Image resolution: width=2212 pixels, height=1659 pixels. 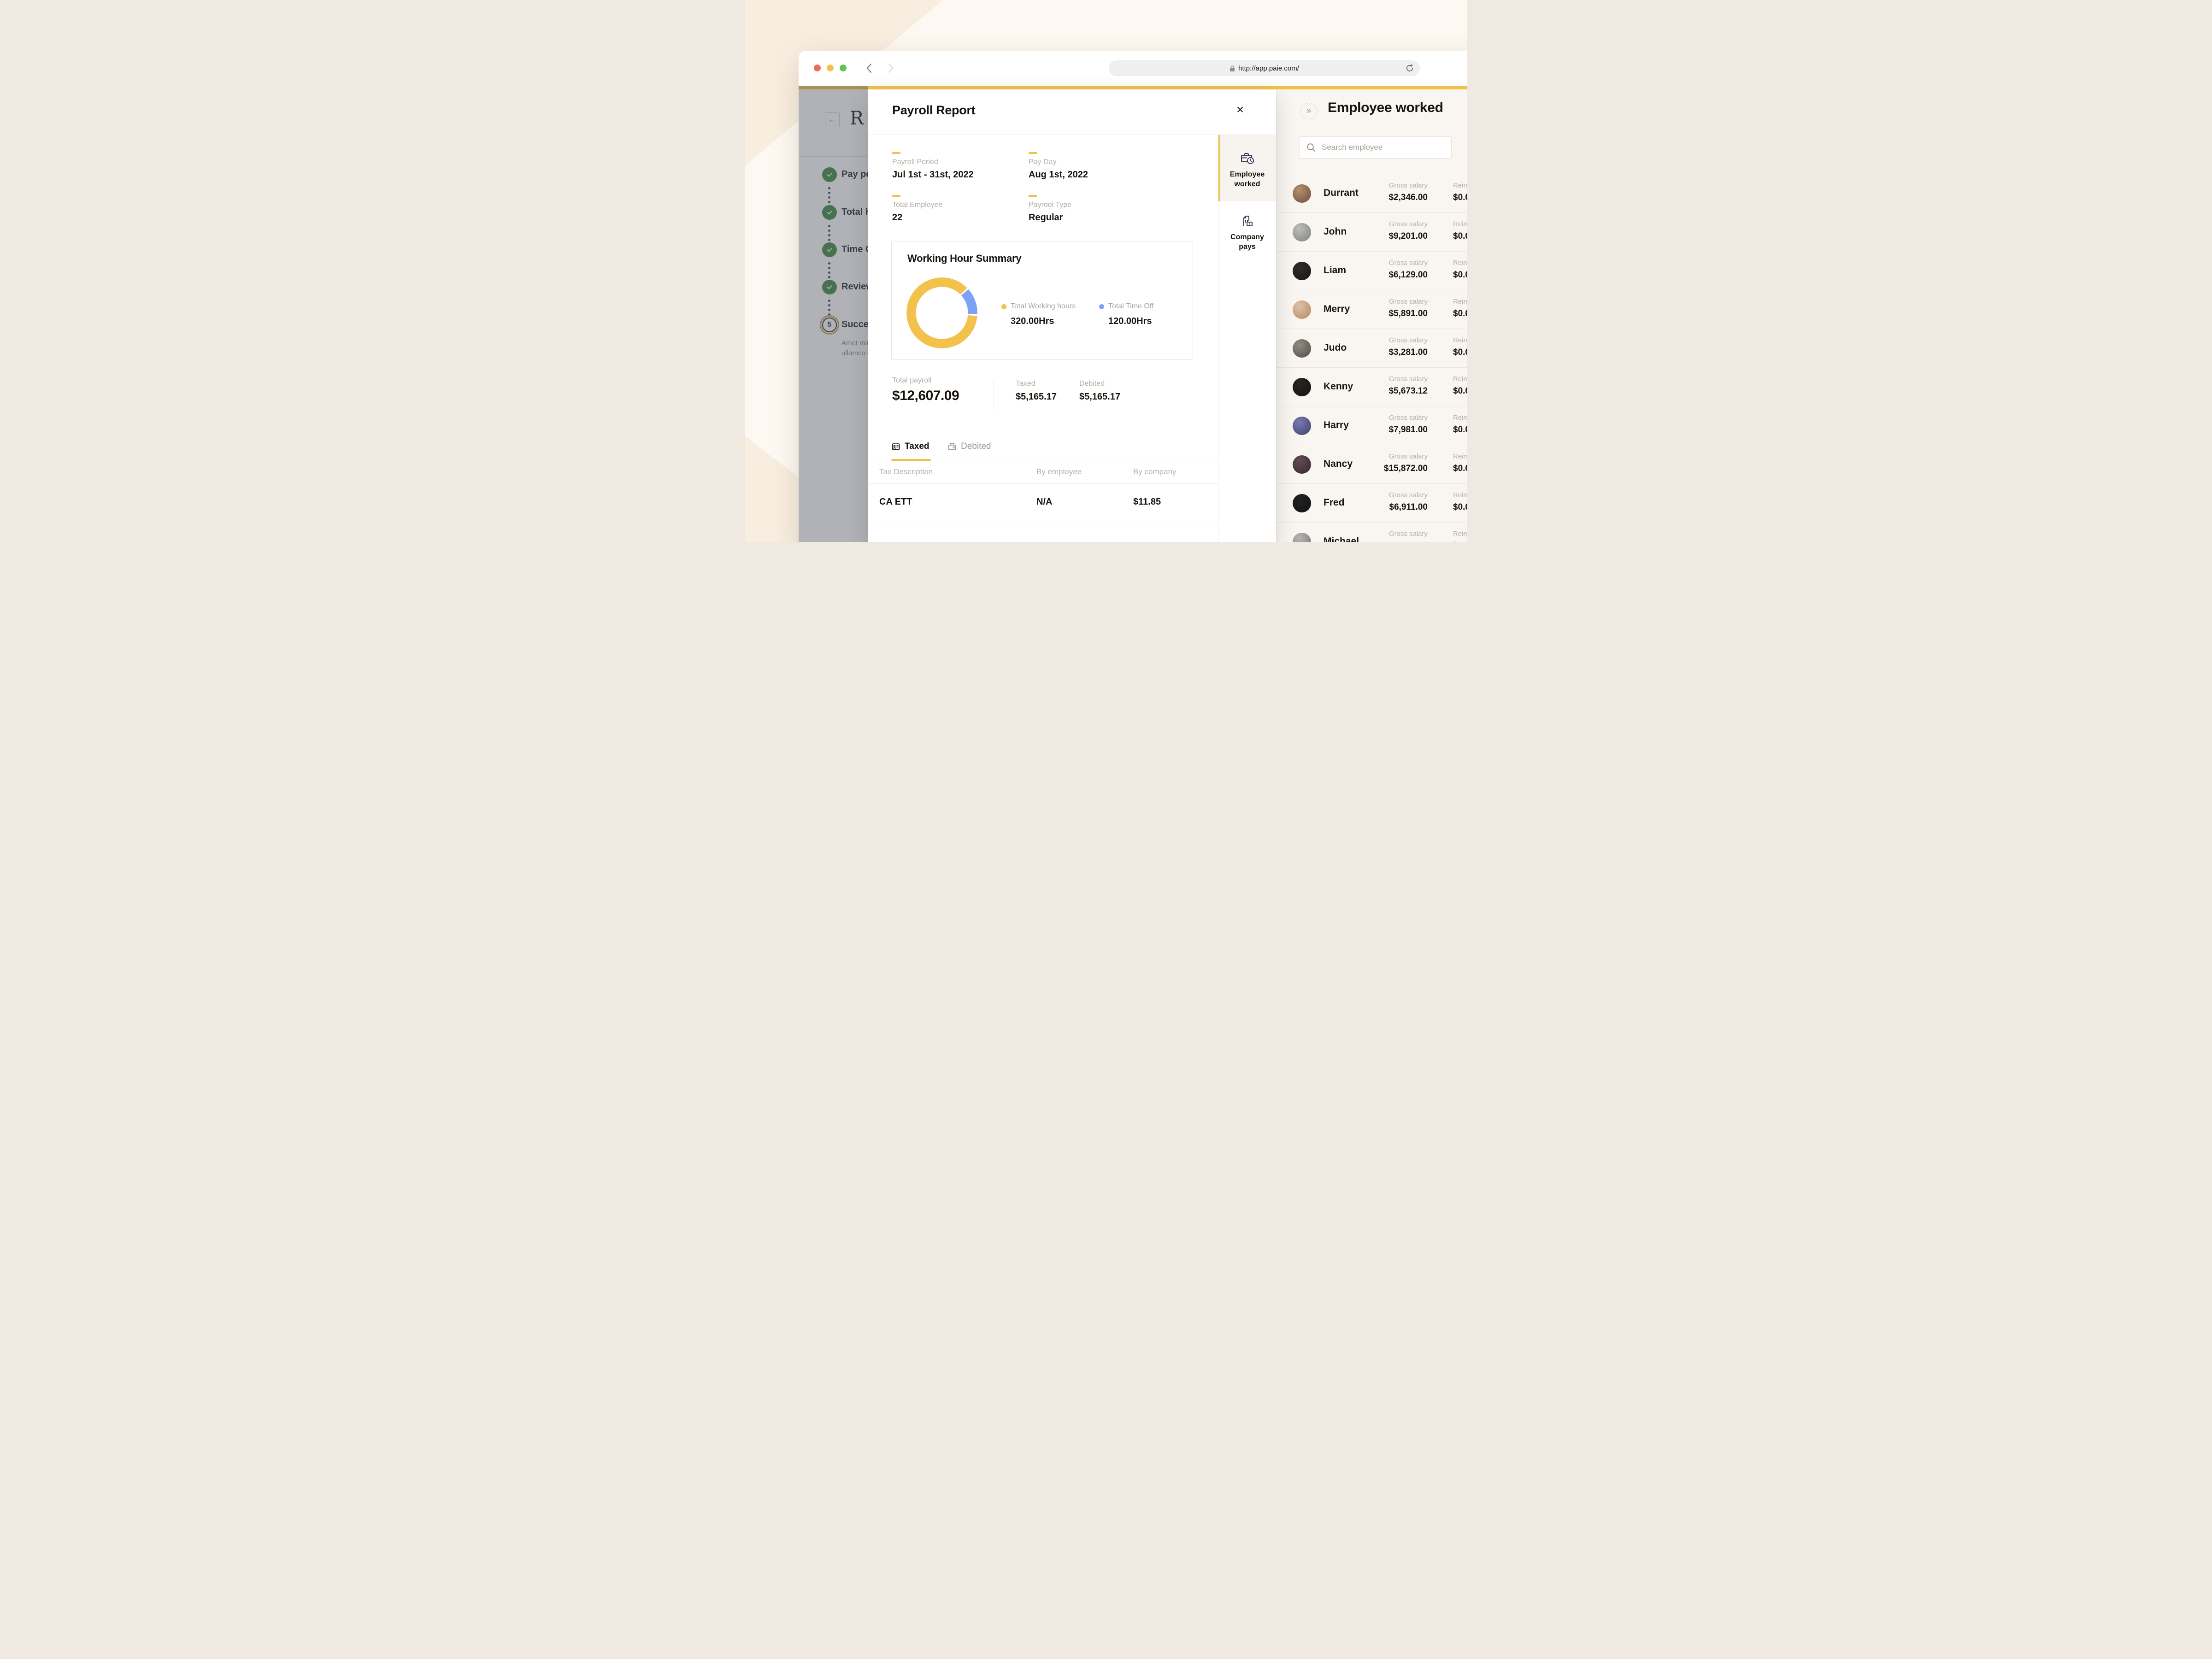 I want to click on total-payroll-value: $12,607.09, so click(x=925, y=395).